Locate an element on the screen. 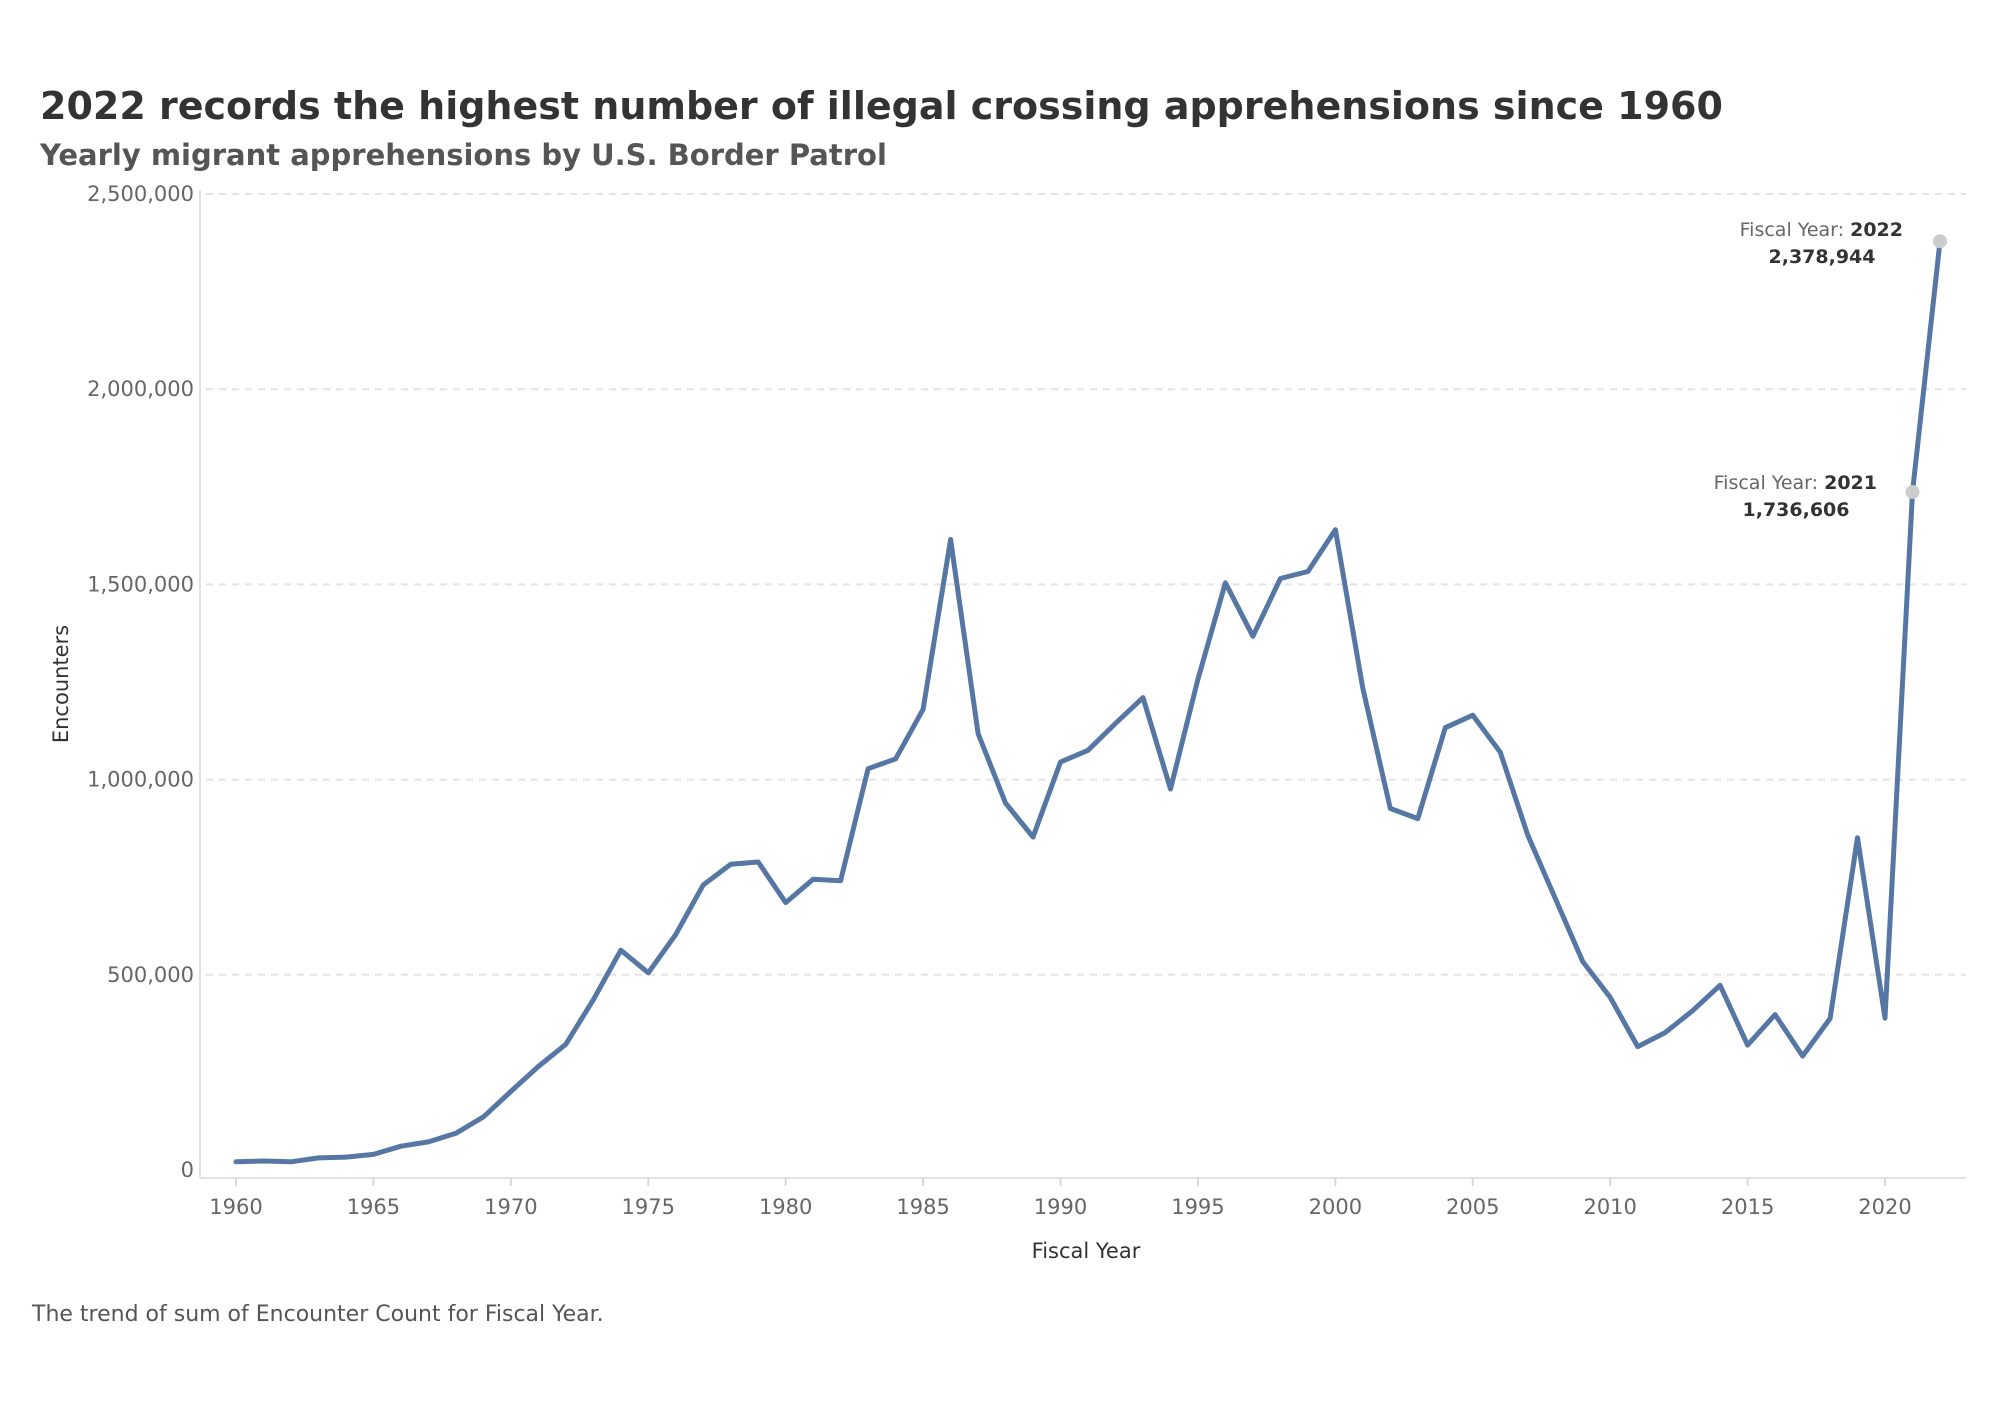 This screenshot has width=2008, height=1408. x-tick-label: 2000 is located at coordinates (1335, 1207).